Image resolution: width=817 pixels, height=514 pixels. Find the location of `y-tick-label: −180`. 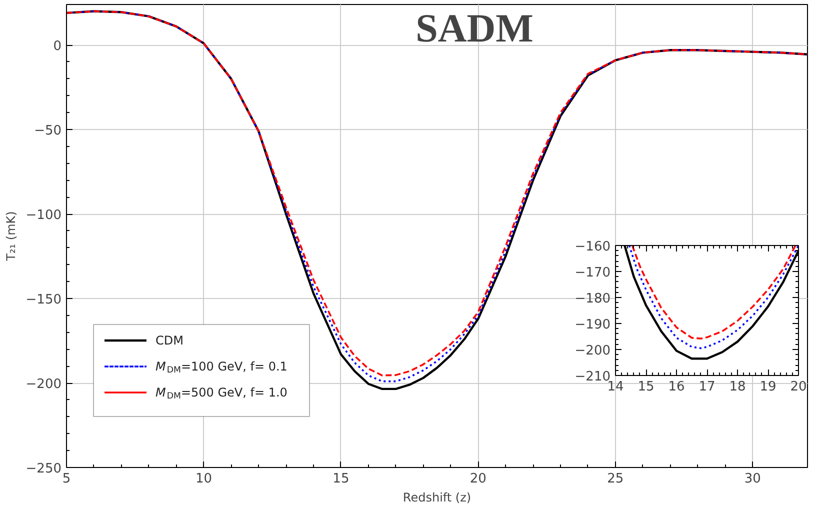

y-tick-label: −180 is located at coordinates (592, 299).